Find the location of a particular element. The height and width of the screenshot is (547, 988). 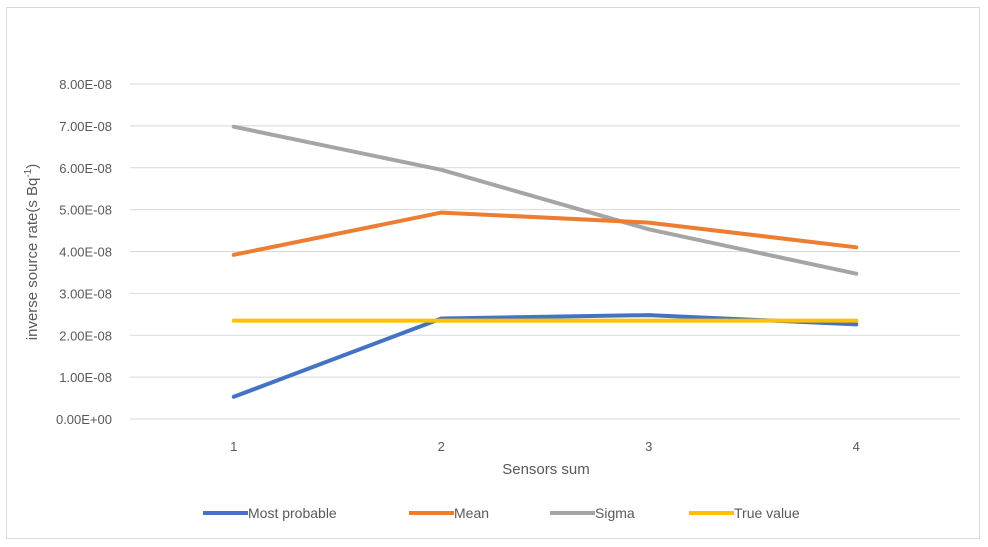

x-axis-tick-labels: 1 2 3 4 is located at coordinates (545, 446).